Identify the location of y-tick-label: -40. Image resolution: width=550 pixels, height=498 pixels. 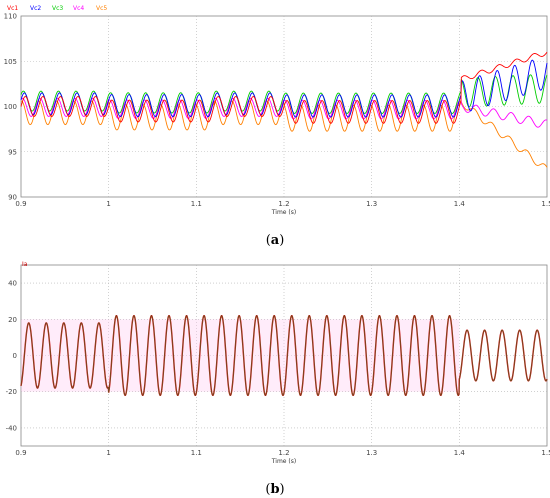
(11, 428).